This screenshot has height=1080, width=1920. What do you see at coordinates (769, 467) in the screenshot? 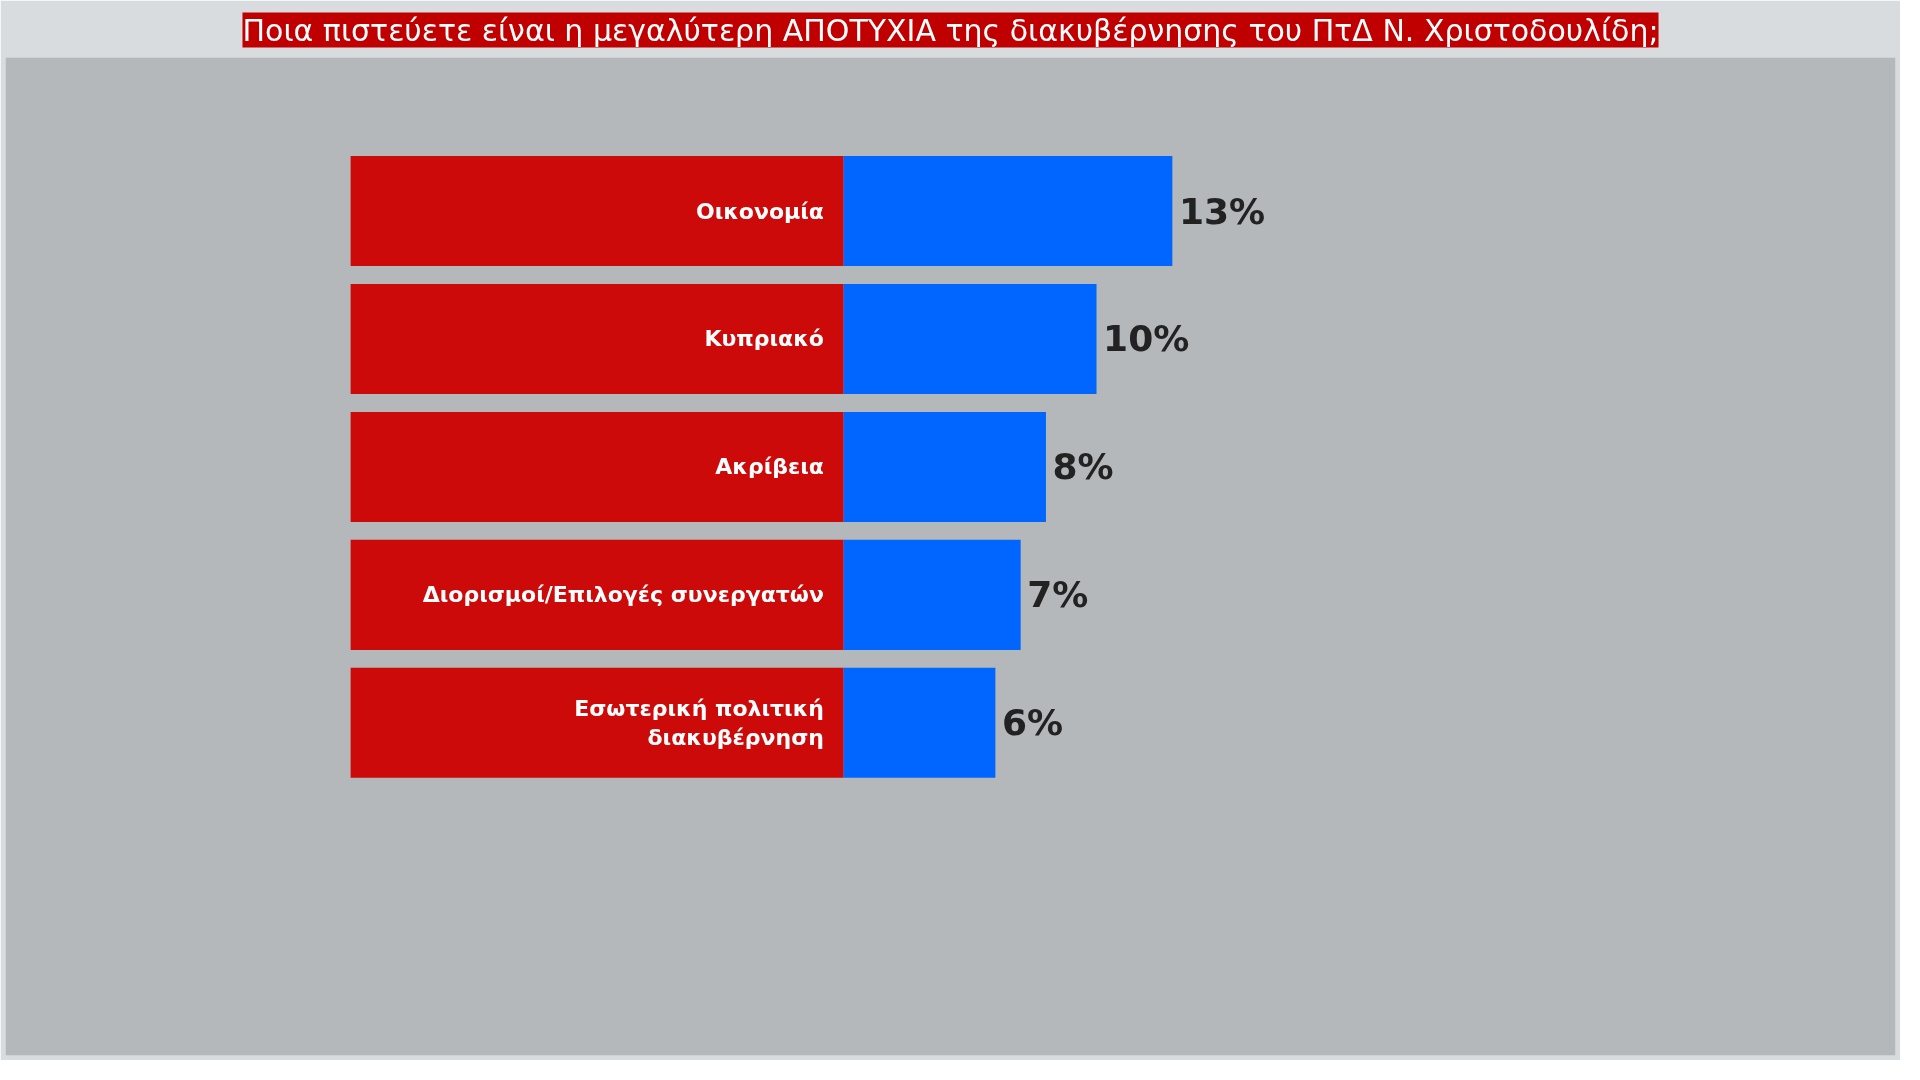
I see `y-tick-label: Ακρίβεια` at bounding box center [769, 467].